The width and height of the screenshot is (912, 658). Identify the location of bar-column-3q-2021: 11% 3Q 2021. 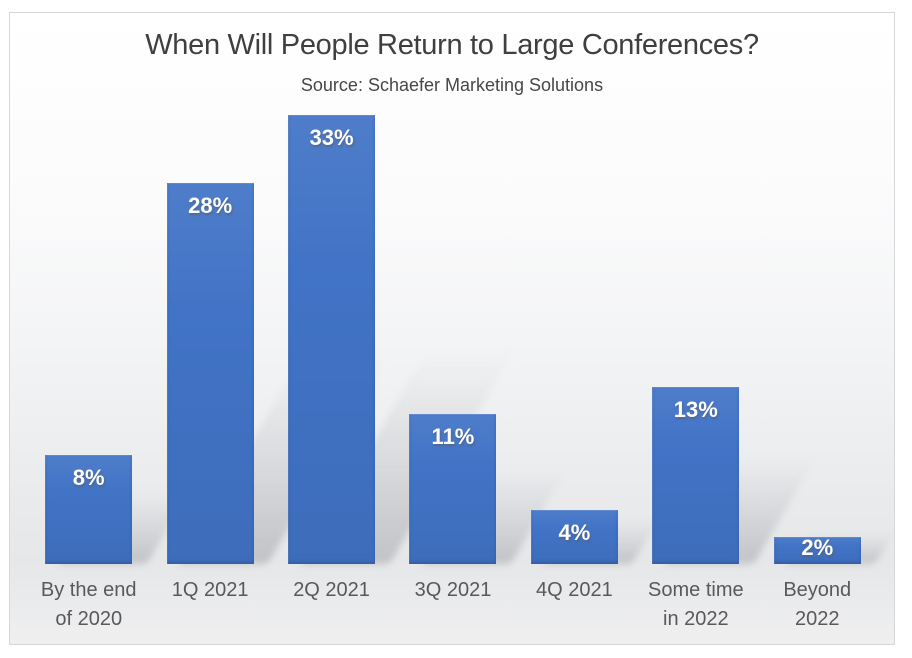
(481, 350).